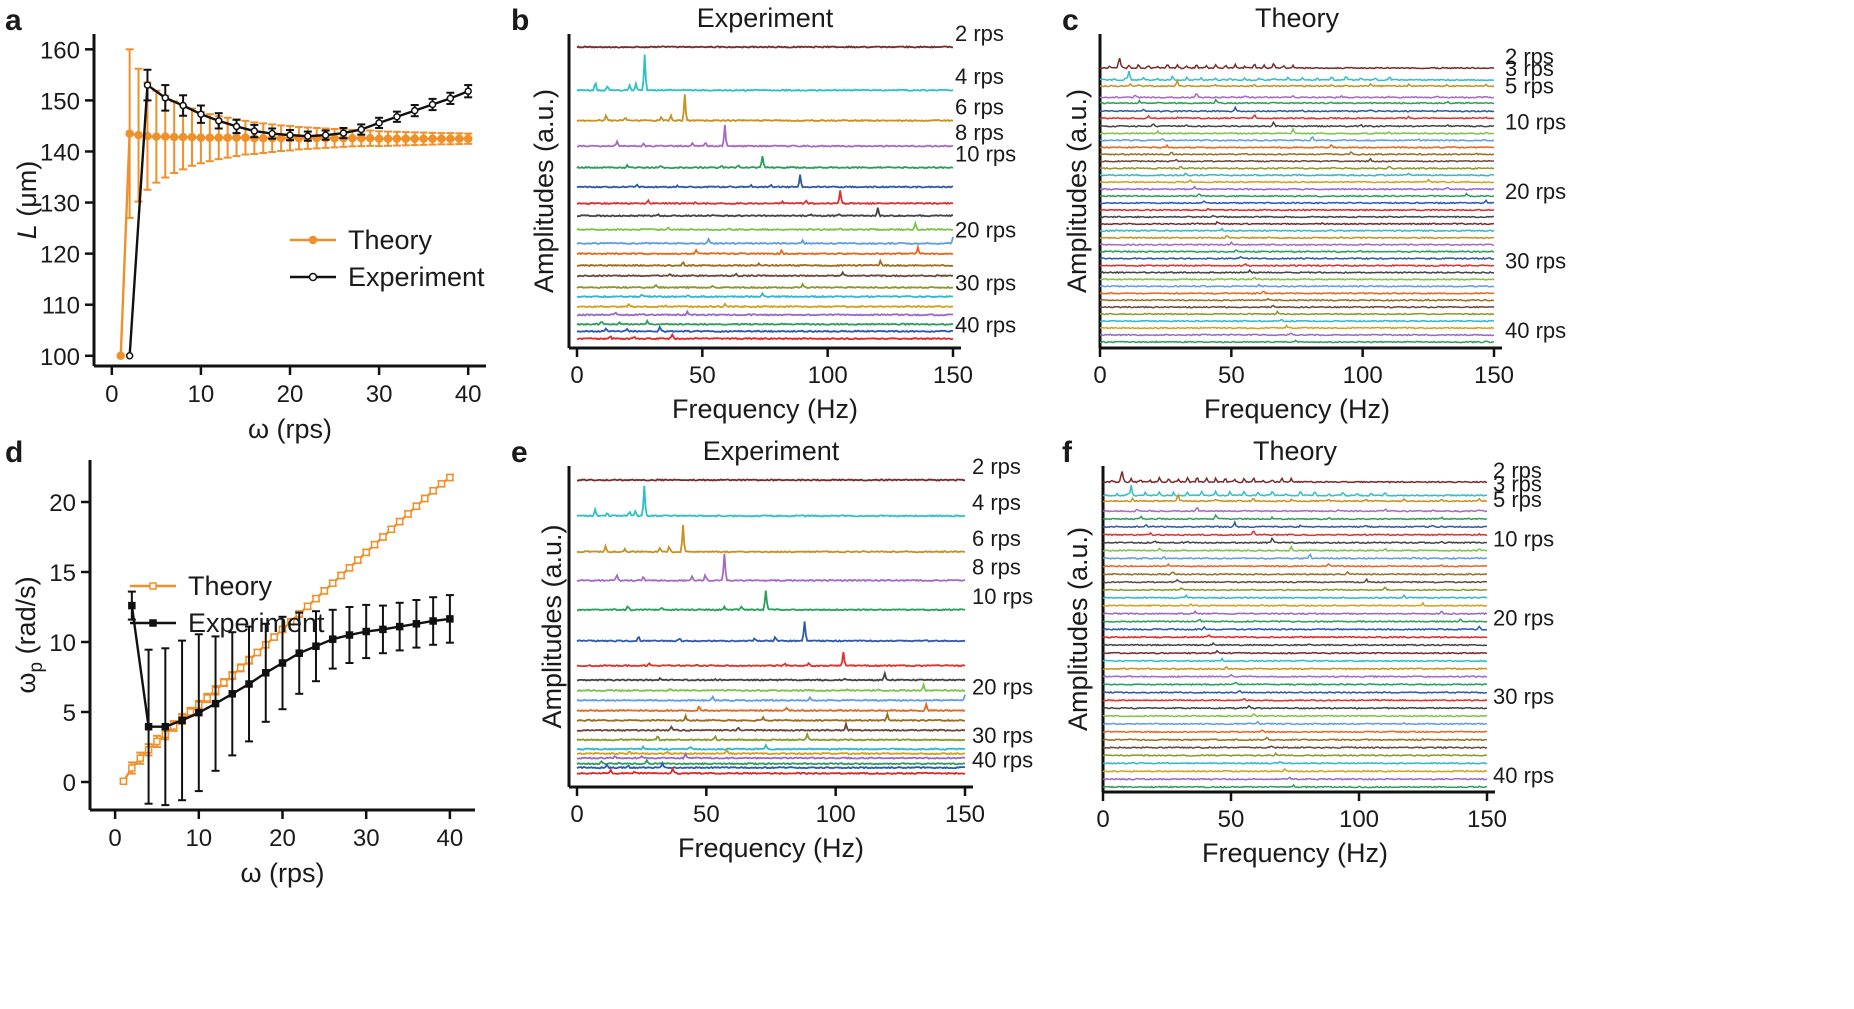  Describe the element at coordinates (1517, 483) in the screenshot. I see `speed-label: 3 rps` at that location.